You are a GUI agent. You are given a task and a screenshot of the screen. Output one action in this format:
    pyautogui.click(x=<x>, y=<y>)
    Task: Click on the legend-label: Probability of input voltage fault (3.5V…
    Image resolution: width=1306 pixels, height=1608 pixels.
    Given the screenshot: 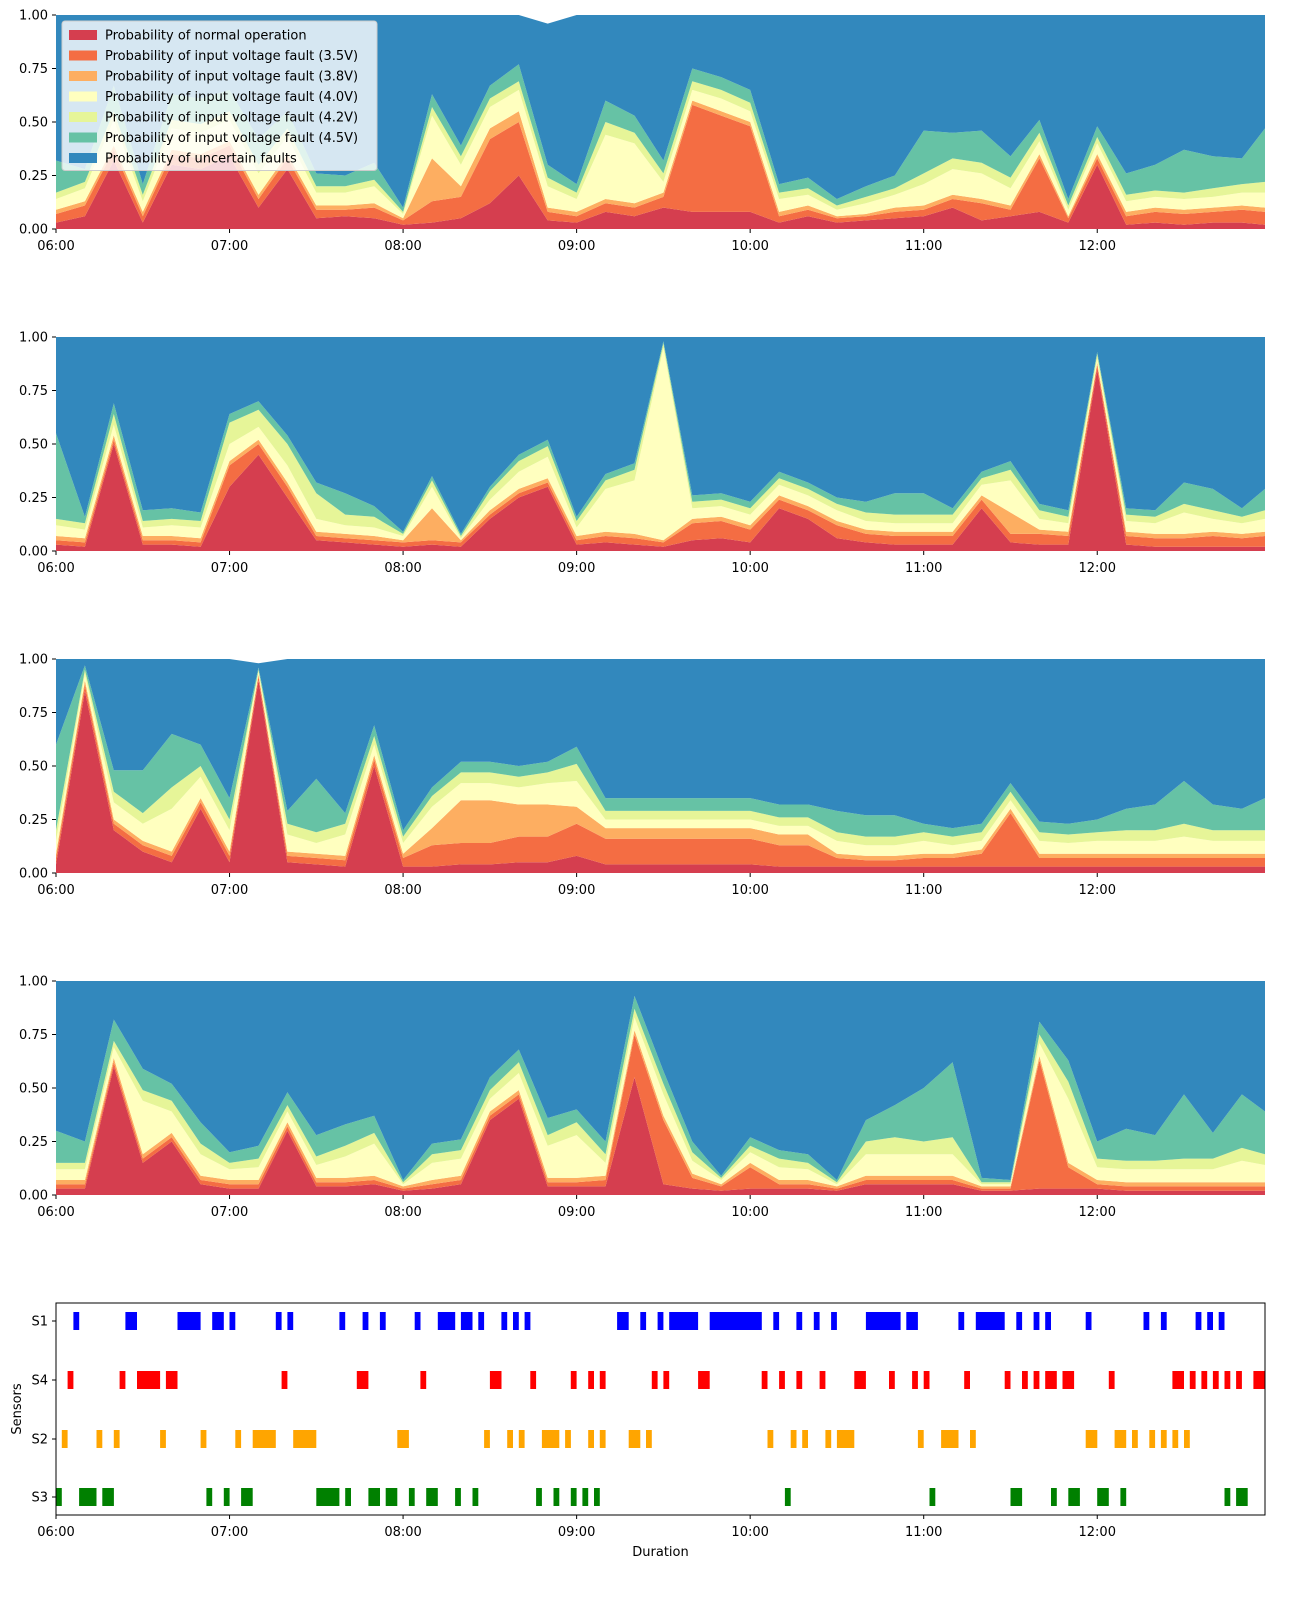 What is the action you would take?
    pyautogui.click(x=231, y=56)
    